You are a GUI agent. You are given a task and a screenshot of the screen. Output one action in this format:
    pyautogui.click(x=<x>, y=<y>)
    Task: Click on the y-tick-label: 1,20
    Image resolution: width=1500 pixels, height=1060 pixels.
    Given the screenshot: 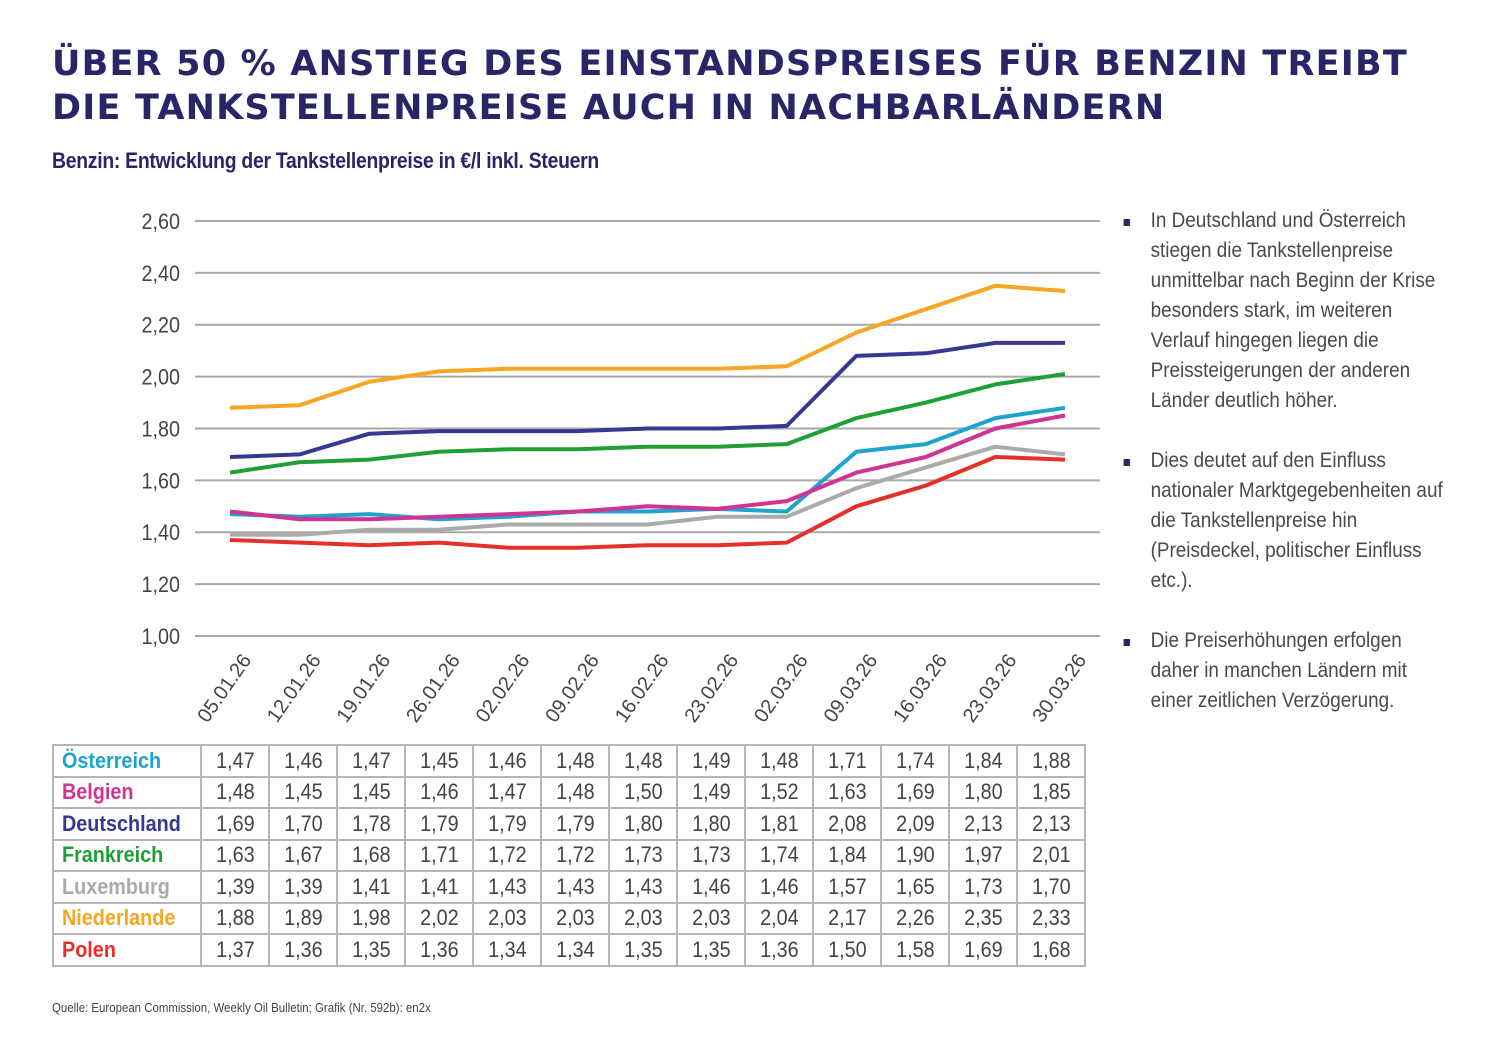 What is the action you would take?
    pyautogui.click(x=160, y=585)
    